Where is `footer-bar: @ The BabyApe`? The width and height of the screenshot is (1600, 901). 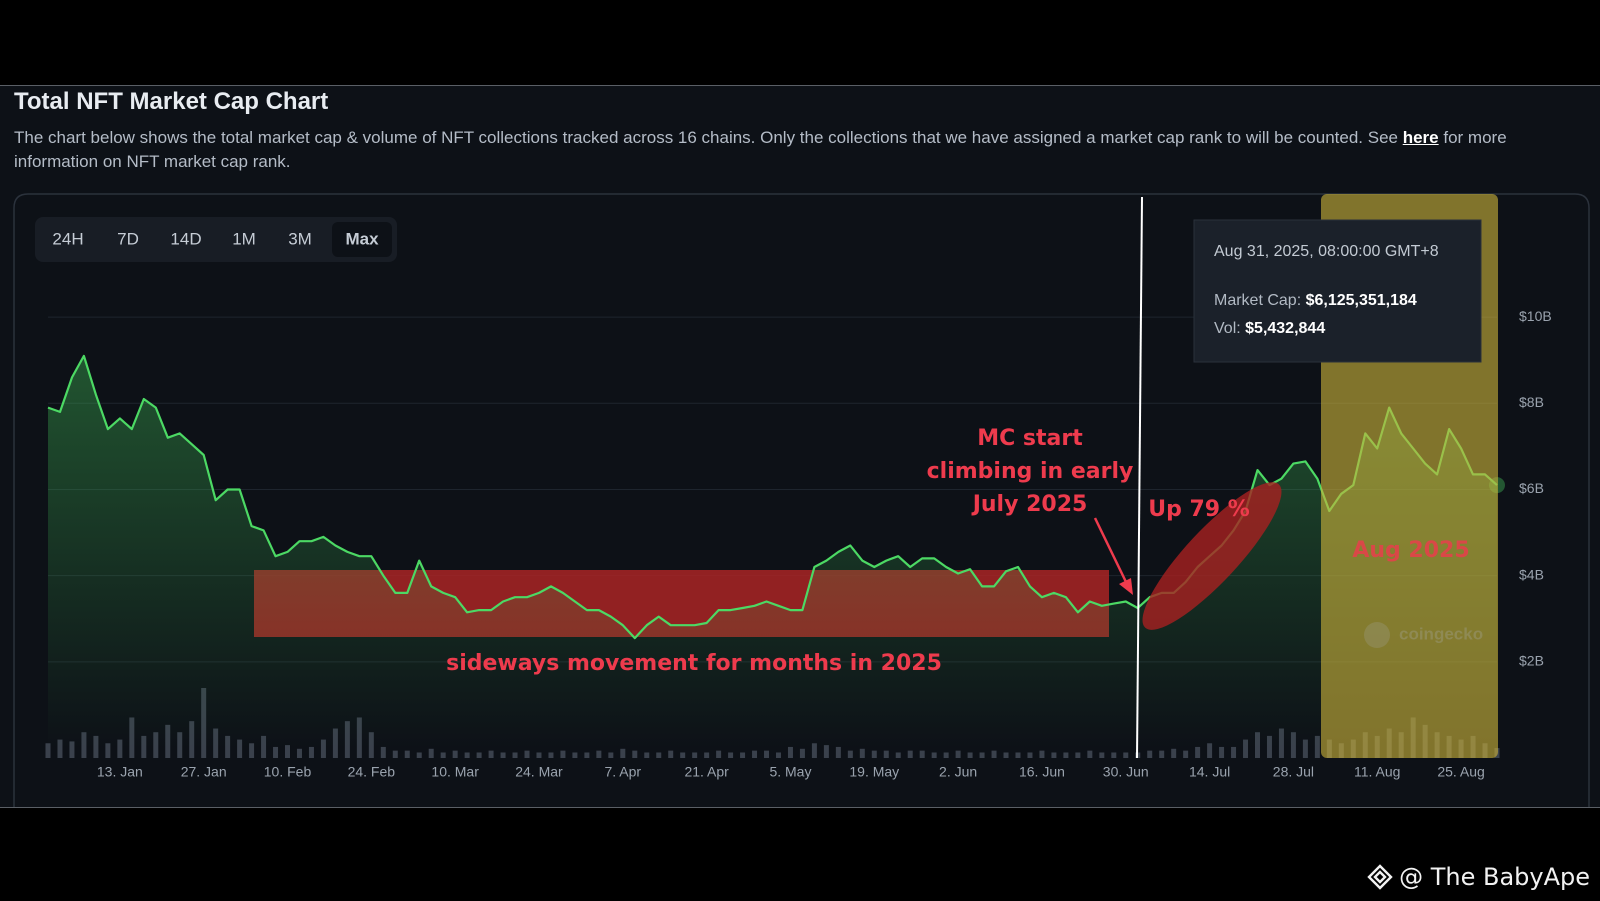 footer-bar: @ The BabyApe is located at coordinates (800, 854).